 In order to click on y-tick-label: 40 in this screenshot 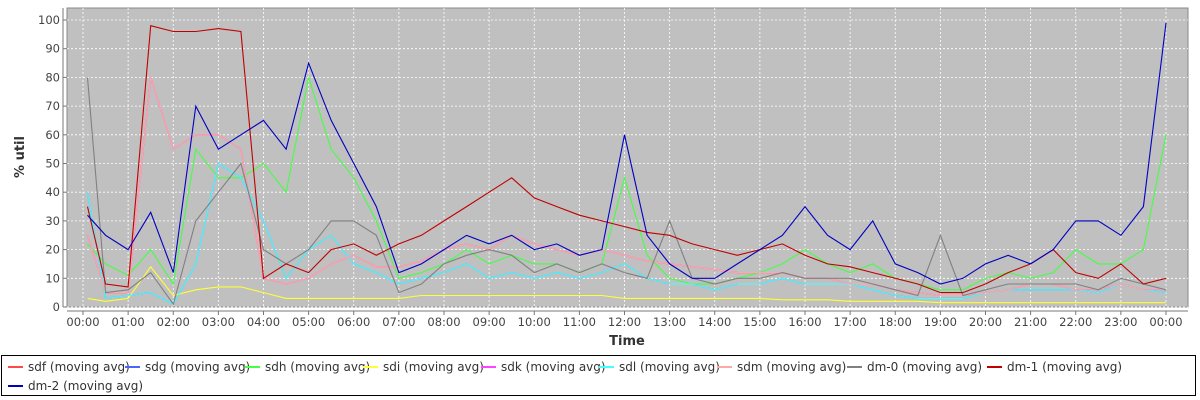, I will do `click(52, 192)`.